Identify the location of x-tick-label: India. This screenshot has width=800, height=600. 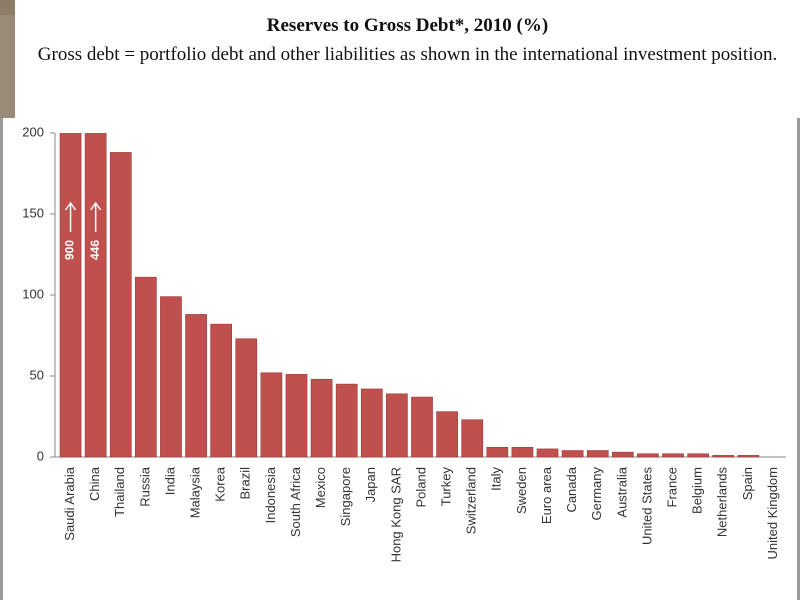
(169, 480).